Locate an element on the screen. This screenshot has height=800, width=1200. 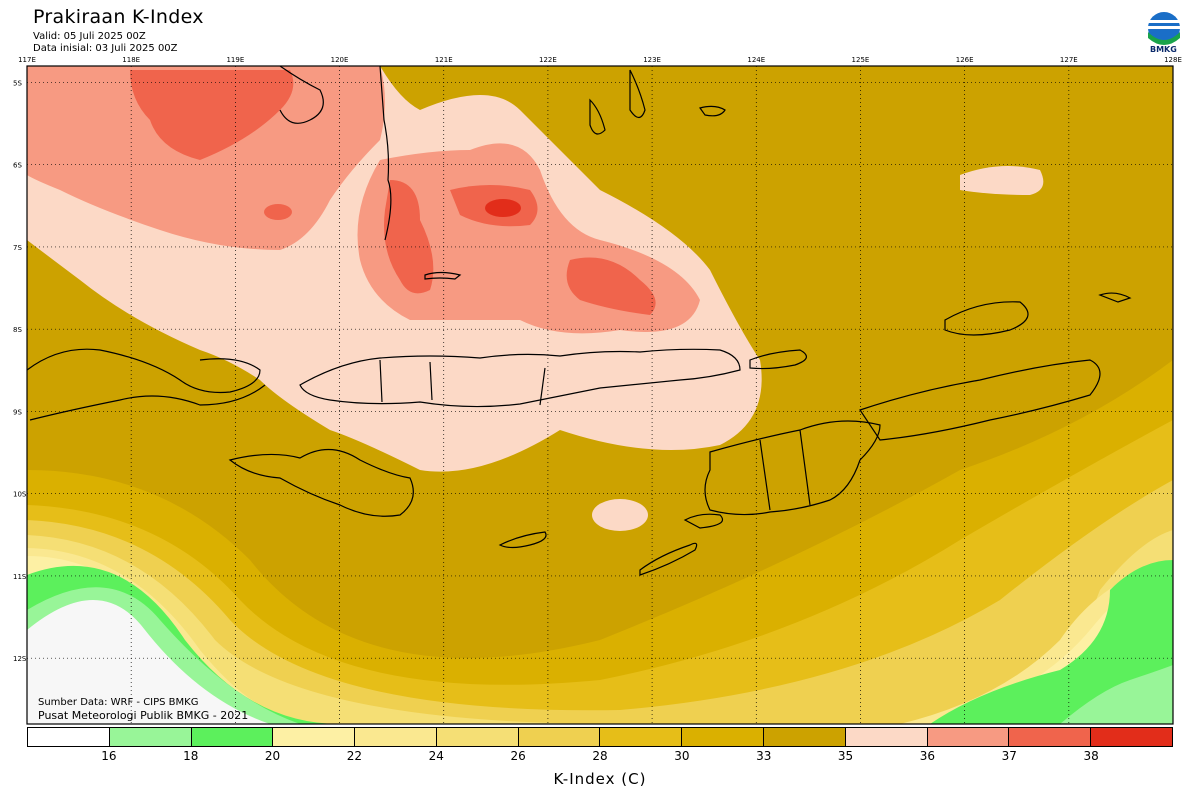
longitude-label: 127E is located at coordinates (1069, 60).